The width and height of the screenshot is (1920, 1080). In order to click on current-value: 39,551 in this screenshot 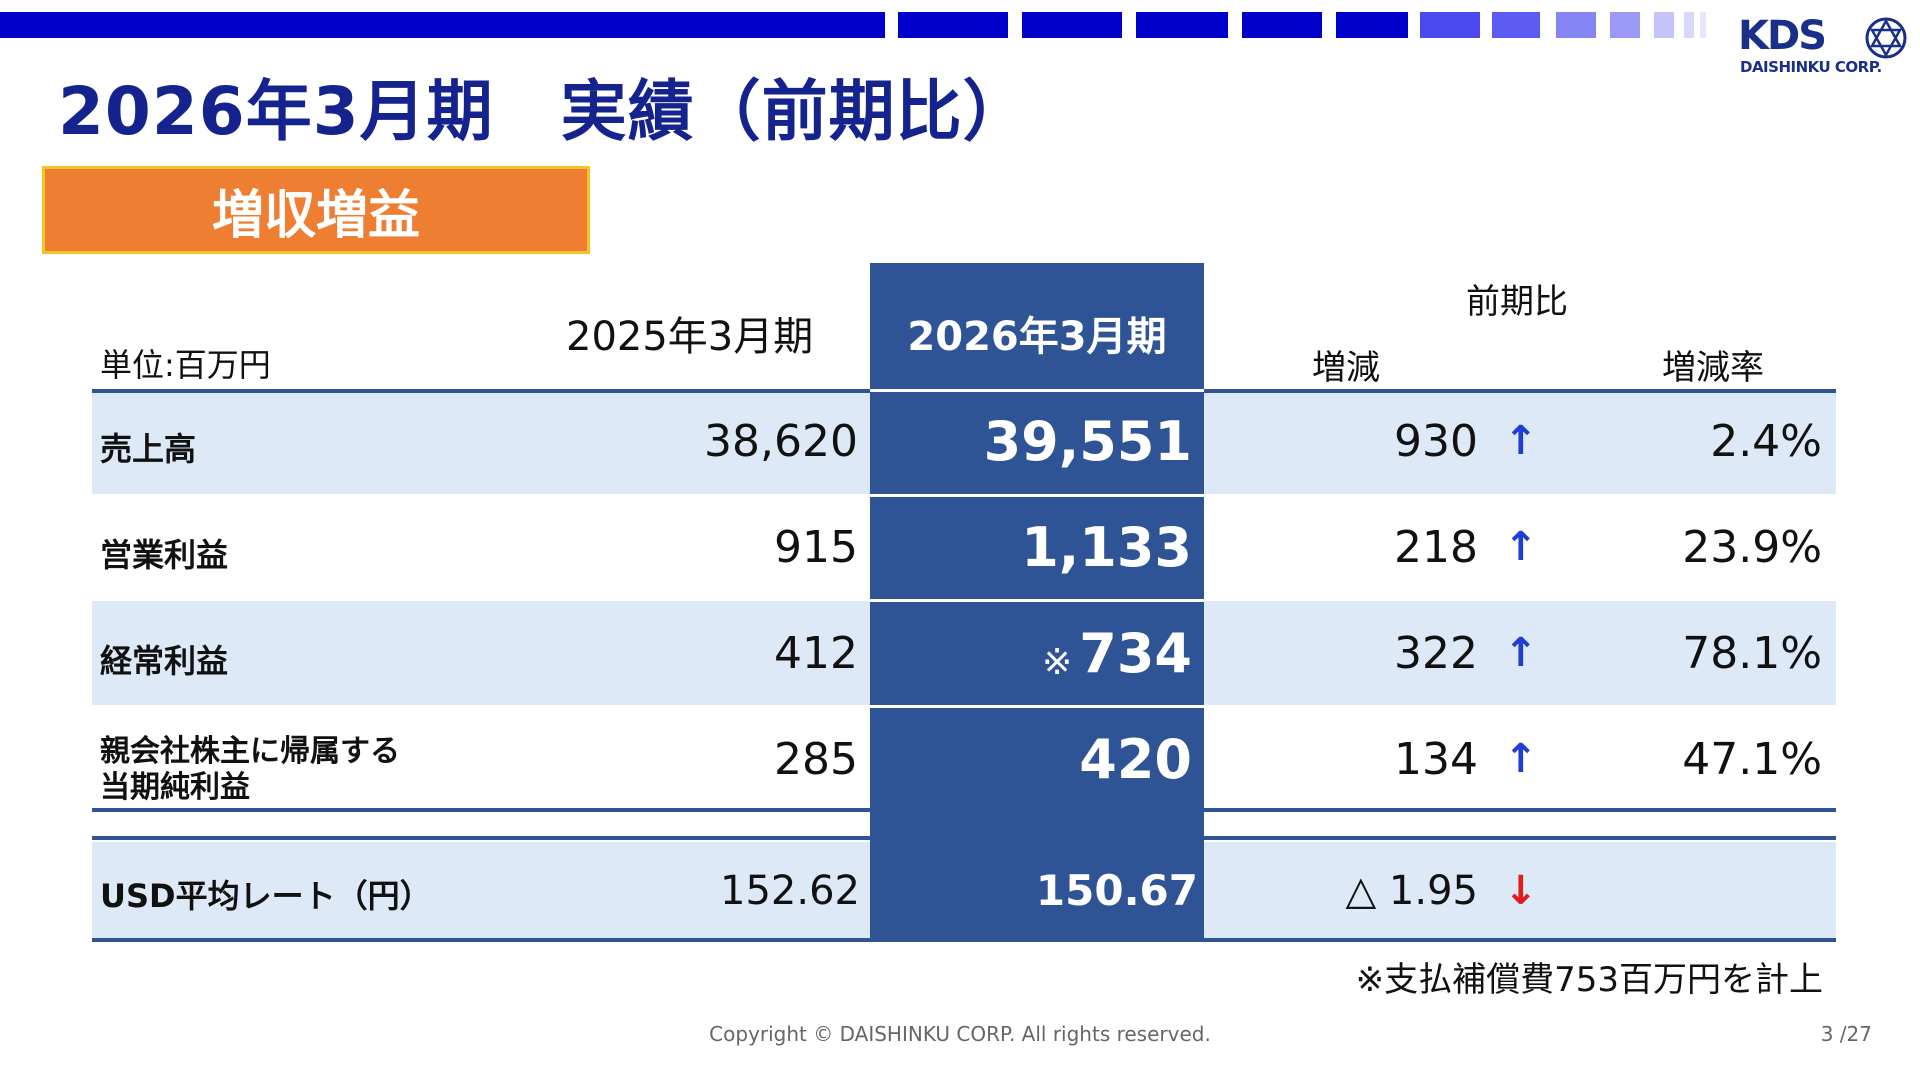, I will do `click(1087, 441)`.